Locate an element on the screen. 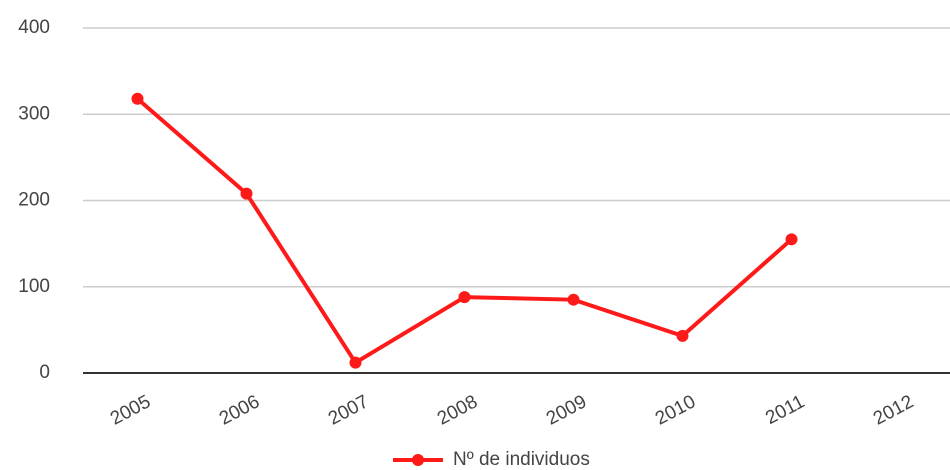 This screenshot has height=470, width=950. y-tick-label: 100 is located at coordinates (34, 286).